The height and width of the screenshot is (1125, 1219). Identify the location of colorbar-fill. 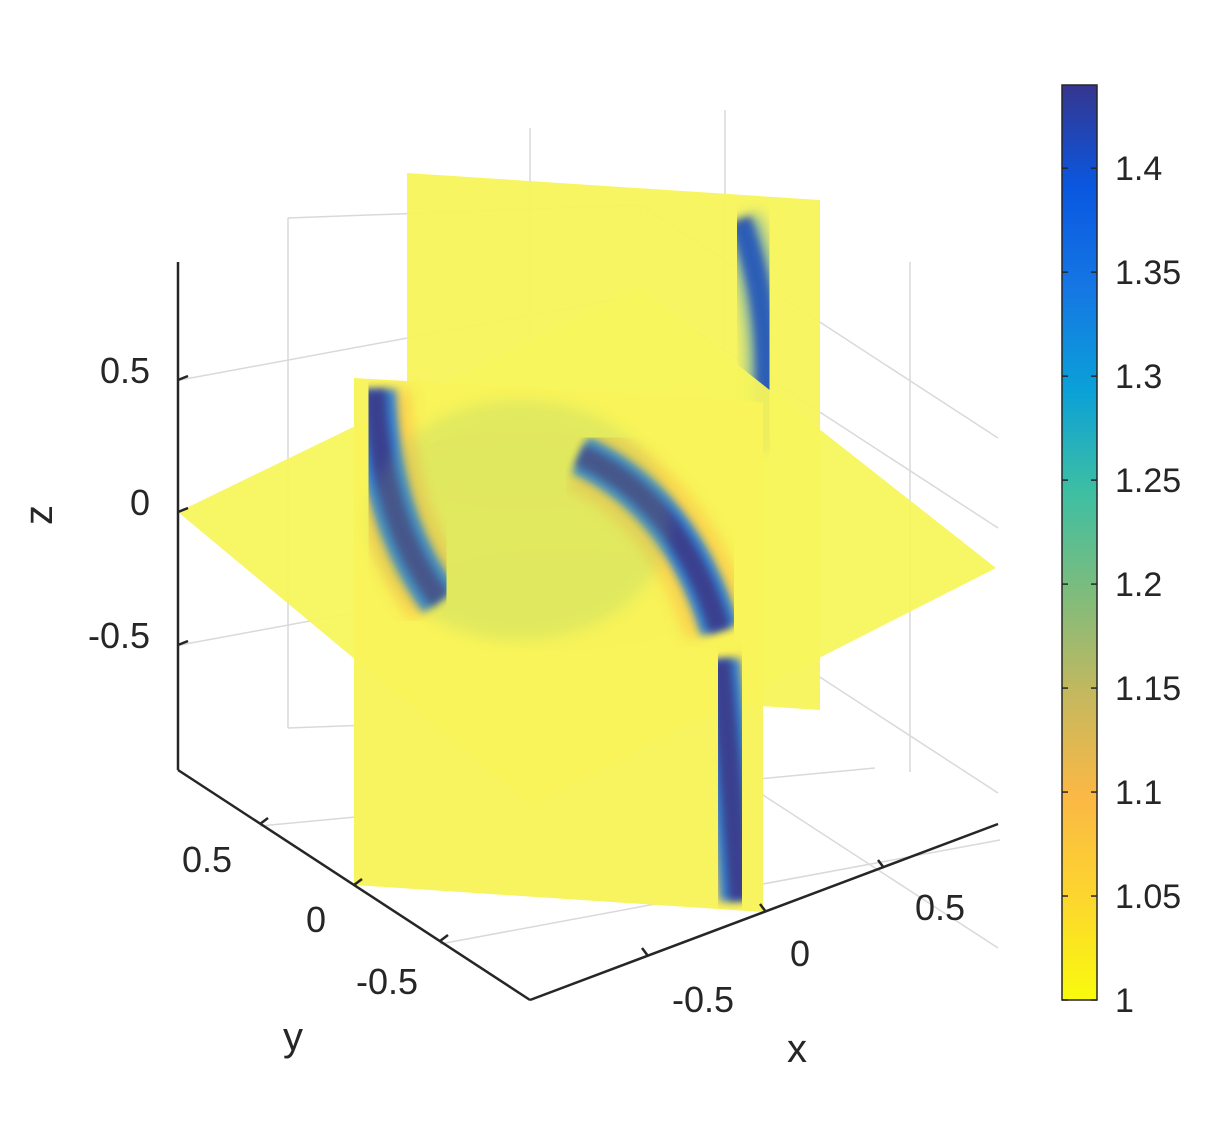
(1079, 542).